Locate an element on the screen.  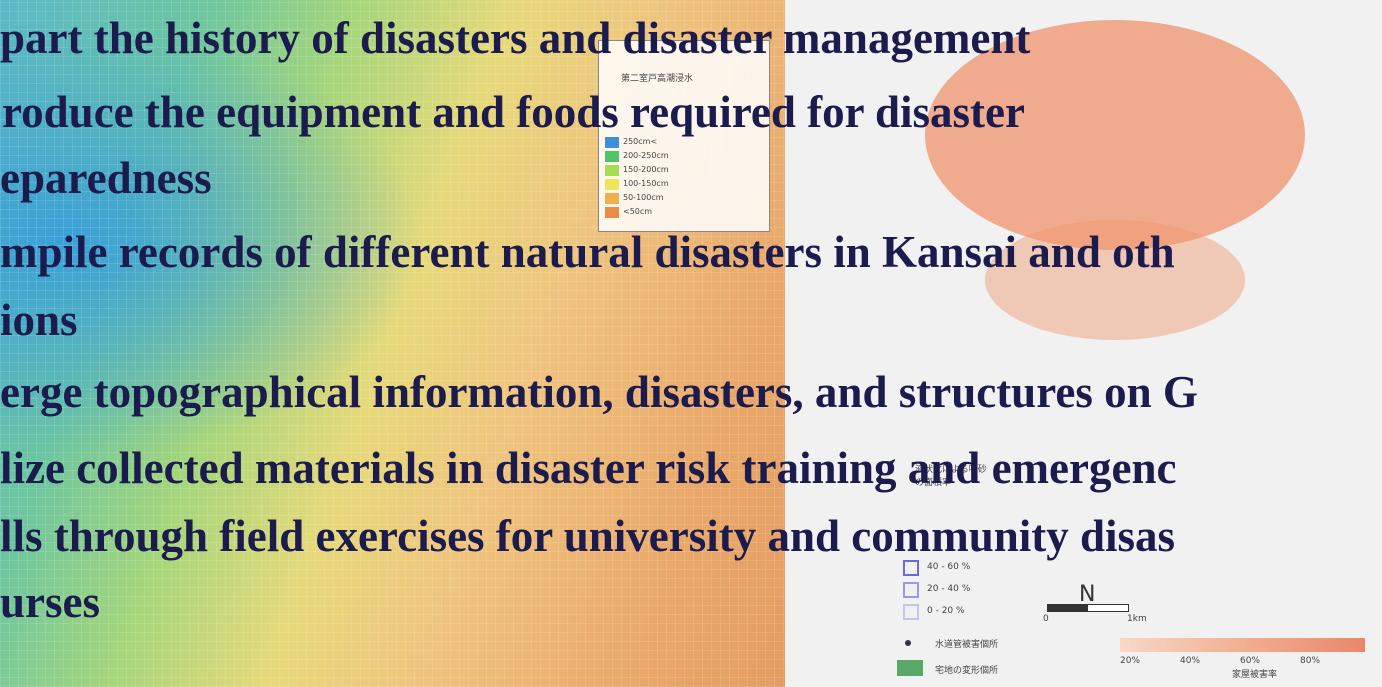
colorbar-title: 家屋被害率 is located at coordinates (1255, 675).